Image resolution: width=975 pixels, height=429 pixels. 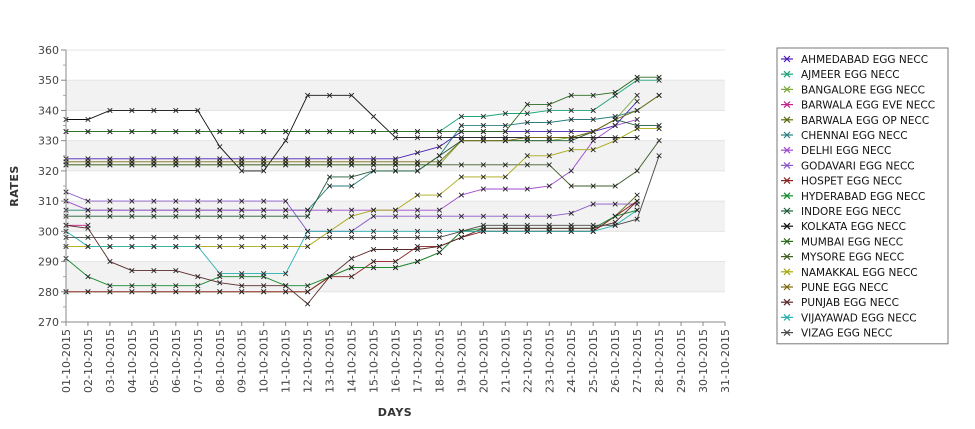 What do you see at coordinates (396, 361) in the screenshot?
I see `x-tick-label: 16-10-2015` at bounding box center [396, 361].